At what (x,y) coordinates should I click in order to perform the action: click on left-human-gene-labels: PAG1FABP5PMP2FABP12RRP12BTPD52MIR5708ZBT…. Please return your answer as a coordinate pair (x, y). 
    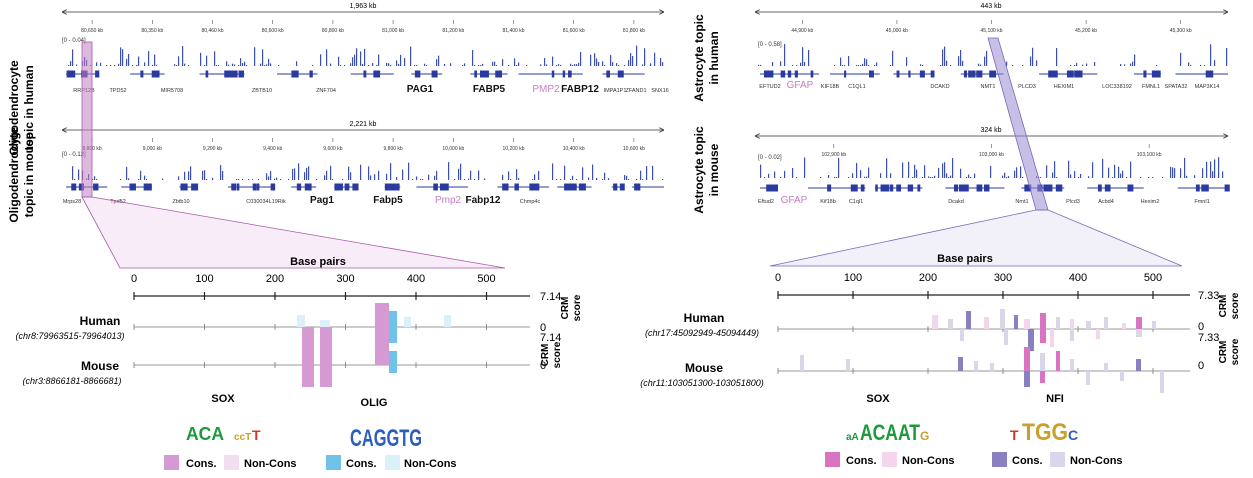
    Looking at the image, I should click on (370, 89).